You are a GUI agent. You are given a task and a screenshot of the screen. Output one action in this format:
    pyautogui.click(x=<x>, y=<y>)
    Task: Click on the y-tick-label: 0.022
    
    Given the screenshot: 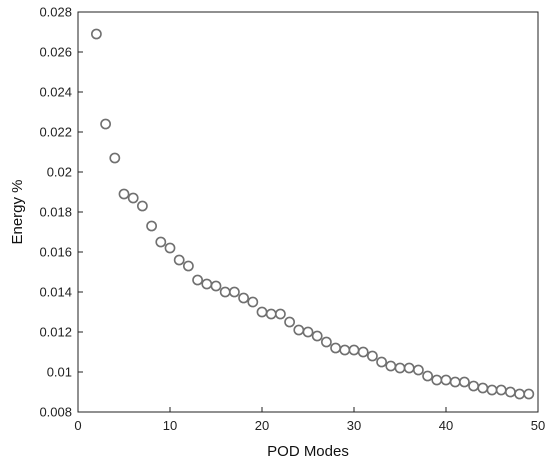 What is the action you would take?
    pyautogui.click(x=55, y=132)
    